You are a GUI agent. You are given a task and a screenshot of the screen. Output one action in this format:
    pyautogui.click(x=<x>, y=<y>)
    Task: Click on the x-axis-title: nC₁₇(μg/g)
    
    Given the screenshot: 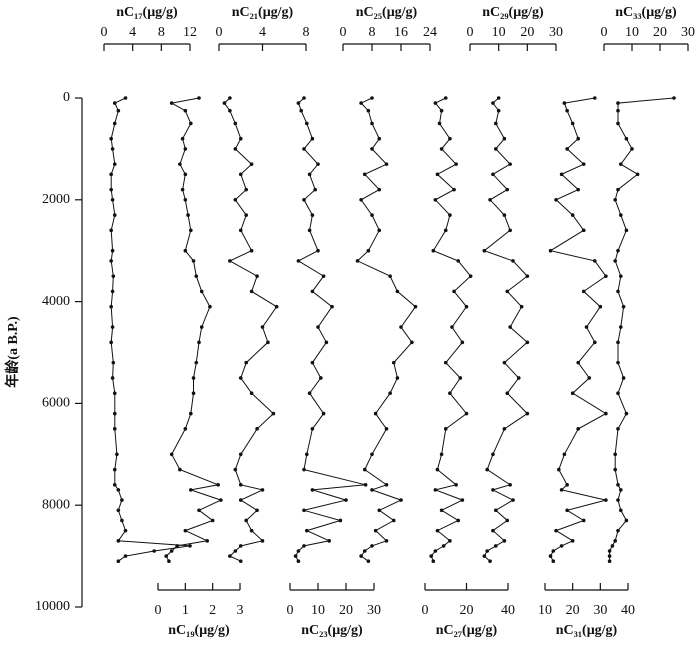 What is the action you would take?
    pyautogui.click(x=147, y=12)
    